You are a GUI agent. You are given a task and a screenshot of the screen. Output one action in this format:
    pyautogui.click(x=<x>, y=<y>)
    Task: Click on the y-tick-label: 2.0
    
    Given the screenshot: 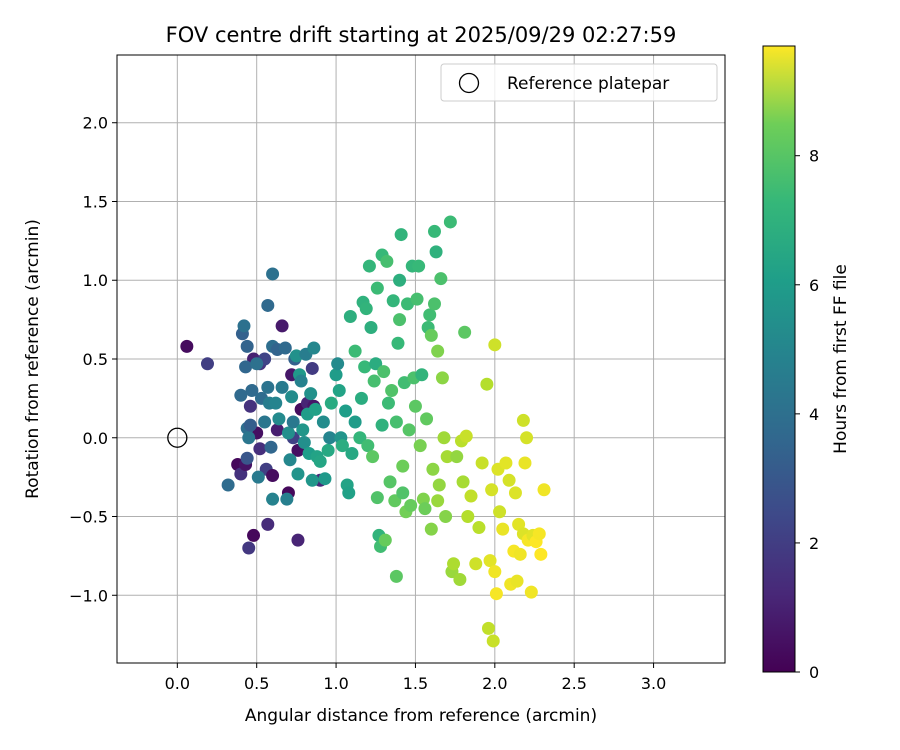 What is the action you would take?
    pyautogui.click(x=95, y=123)
    